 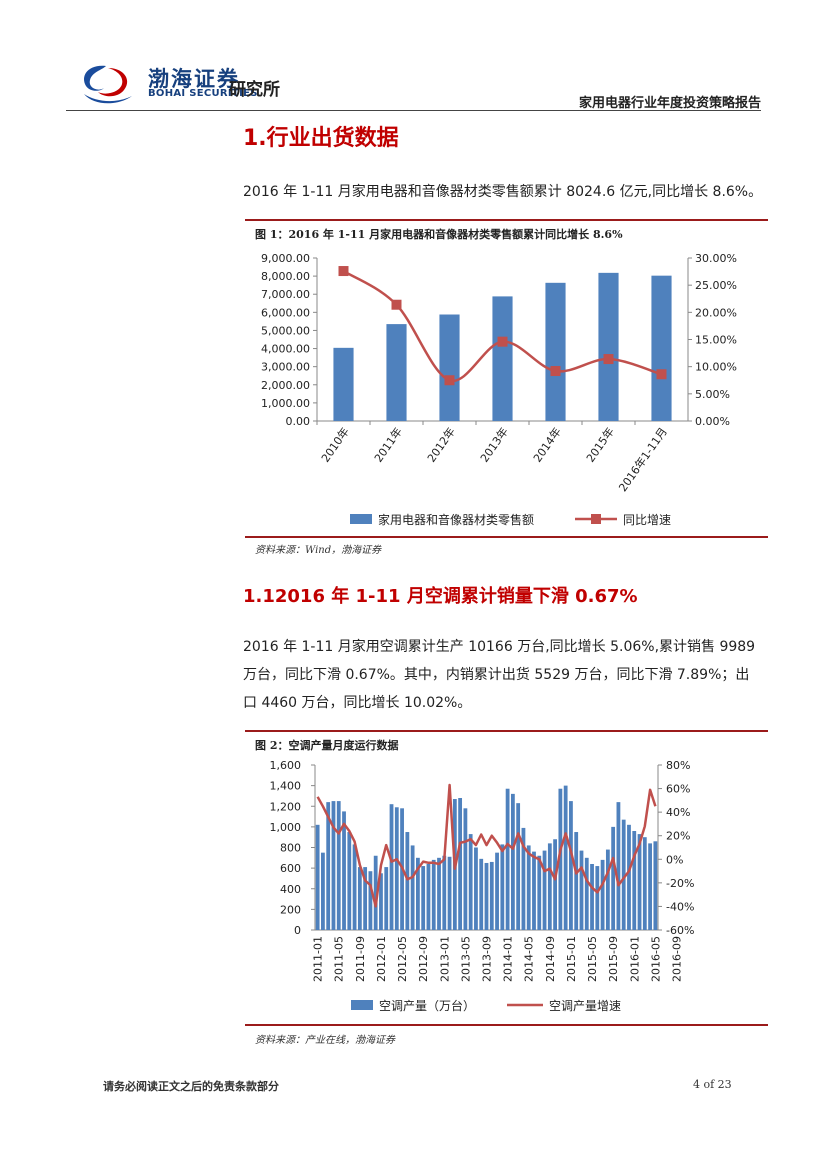 What do you see at coordinates (360, 959) in the screenshot?
I see `x-tick-label: 2011-09` at bounding box center [360, 959].